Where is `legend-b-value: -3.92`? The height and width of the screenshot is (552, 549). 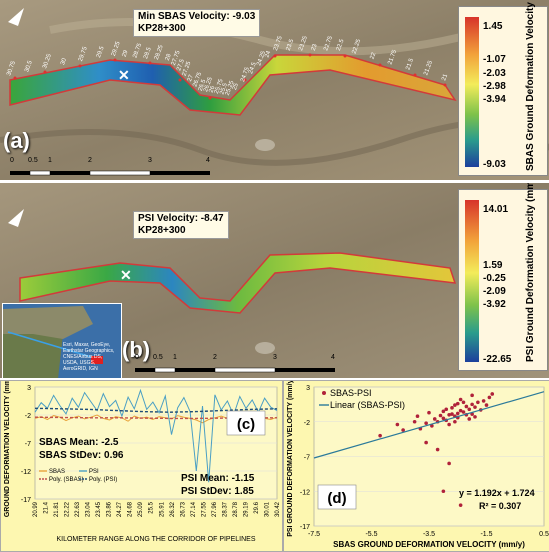 legend-b-value: -3.92 is located at coordinates (494, 304).